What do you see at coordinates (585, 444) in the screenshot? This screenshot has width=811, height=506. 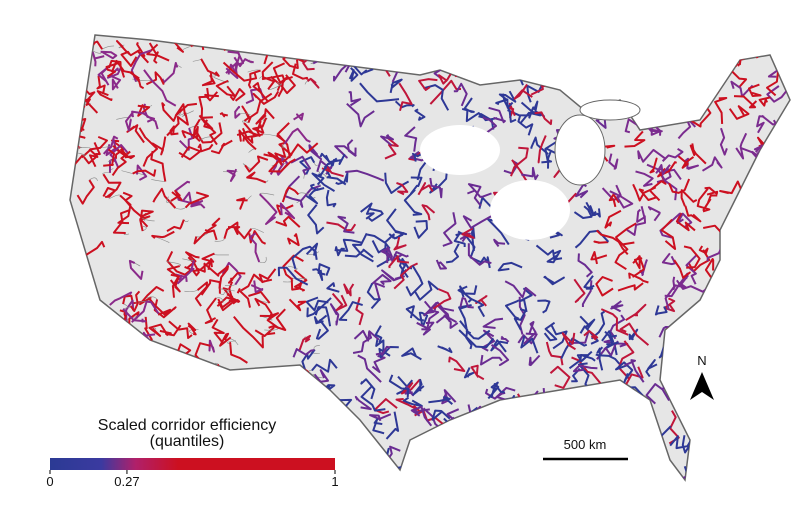 I see `scale-label: 500 km` at bounding box center [585, 444].